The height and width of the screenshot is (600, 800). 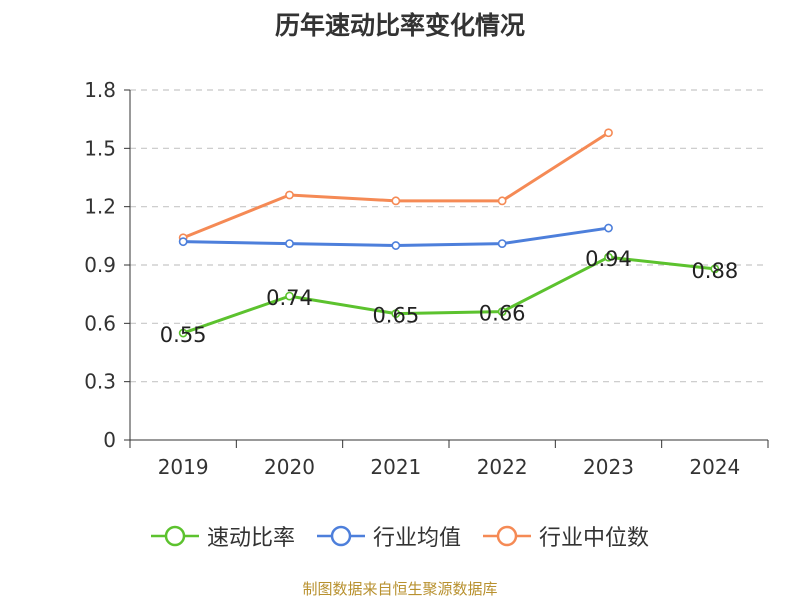 What do you see at coordinates (100, 90) in the screenshot?
I see `y-tick-label: 1.8` at bounding box center [100, 90].